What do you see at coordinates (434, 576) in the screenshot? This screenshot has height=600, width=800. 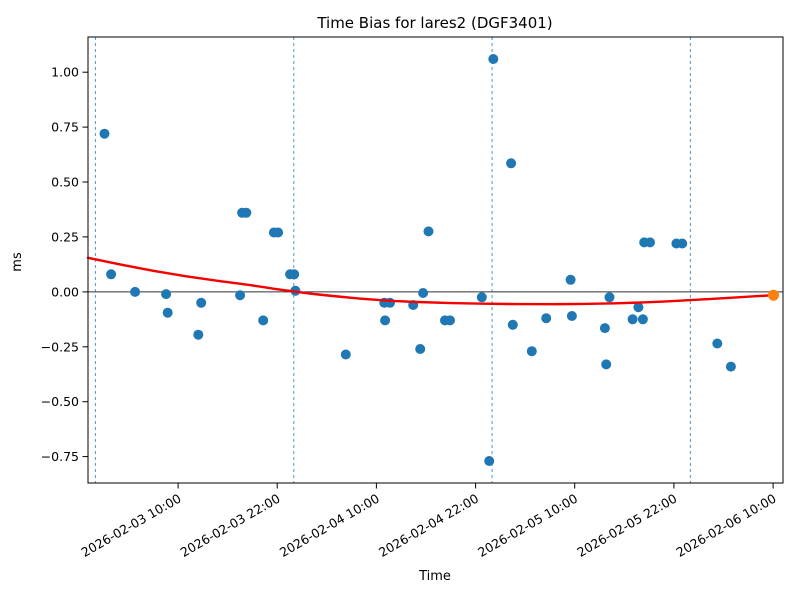 I see `x-axis-label: Time` at bounding box center [434, 576].